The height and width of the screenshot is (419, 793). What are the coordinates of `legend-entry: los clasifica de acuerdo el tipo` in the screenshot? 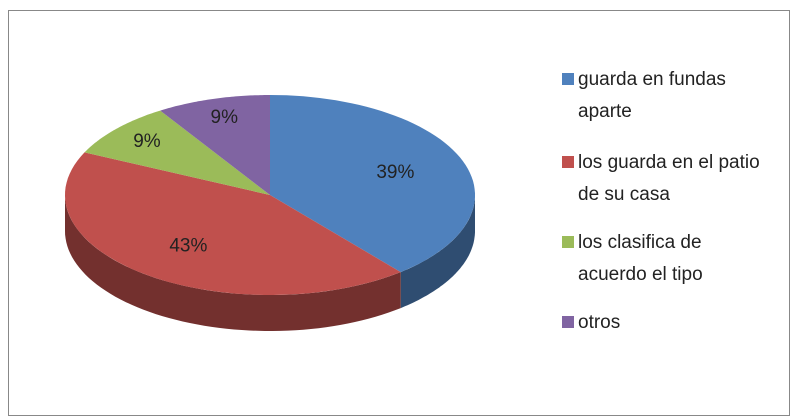 It's located at (662, 259).